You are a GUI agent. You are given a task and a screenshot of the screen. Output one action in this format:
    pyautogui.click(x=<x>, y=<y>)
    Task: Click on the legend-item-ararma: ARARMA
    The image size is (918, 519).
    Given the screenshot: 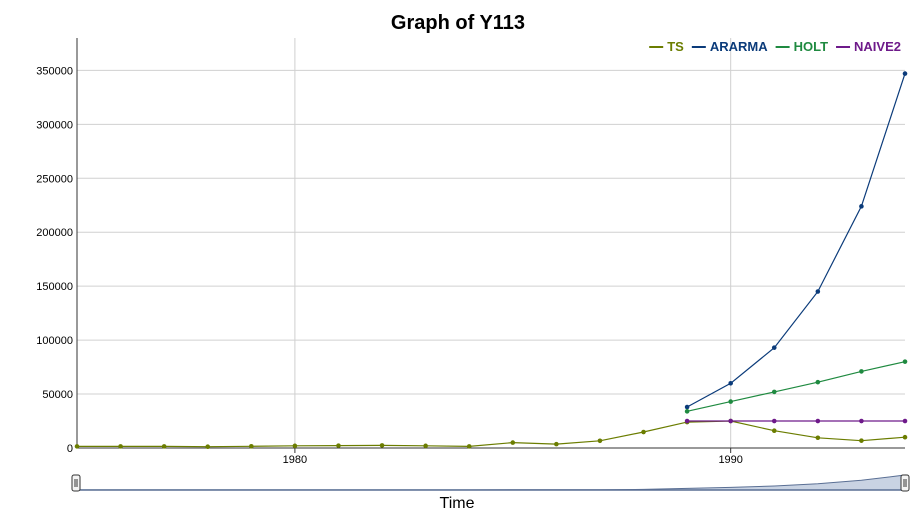 What is the action you would take?
    pyautogui.click(x=729, y=46)
    